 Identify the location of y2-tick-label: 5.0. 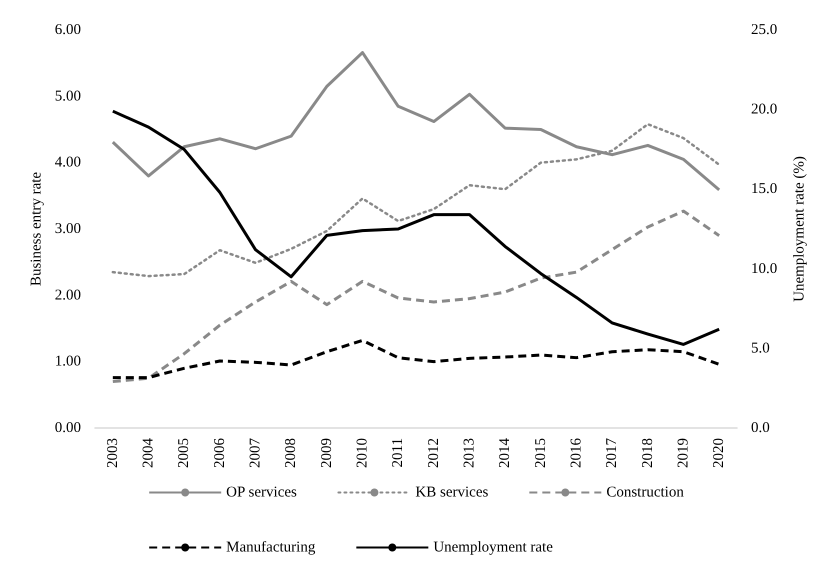
(760, 348).